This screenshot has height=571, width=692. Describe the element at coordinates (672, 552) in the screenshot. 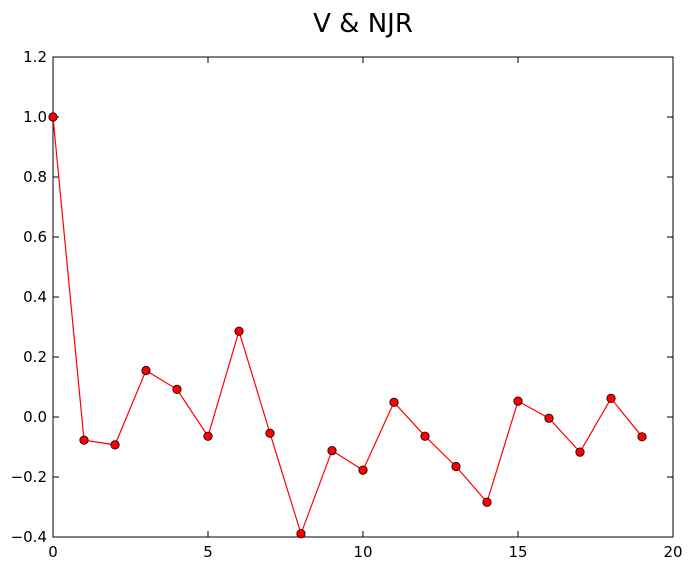

I see `x-tick-label: 20` at that location.